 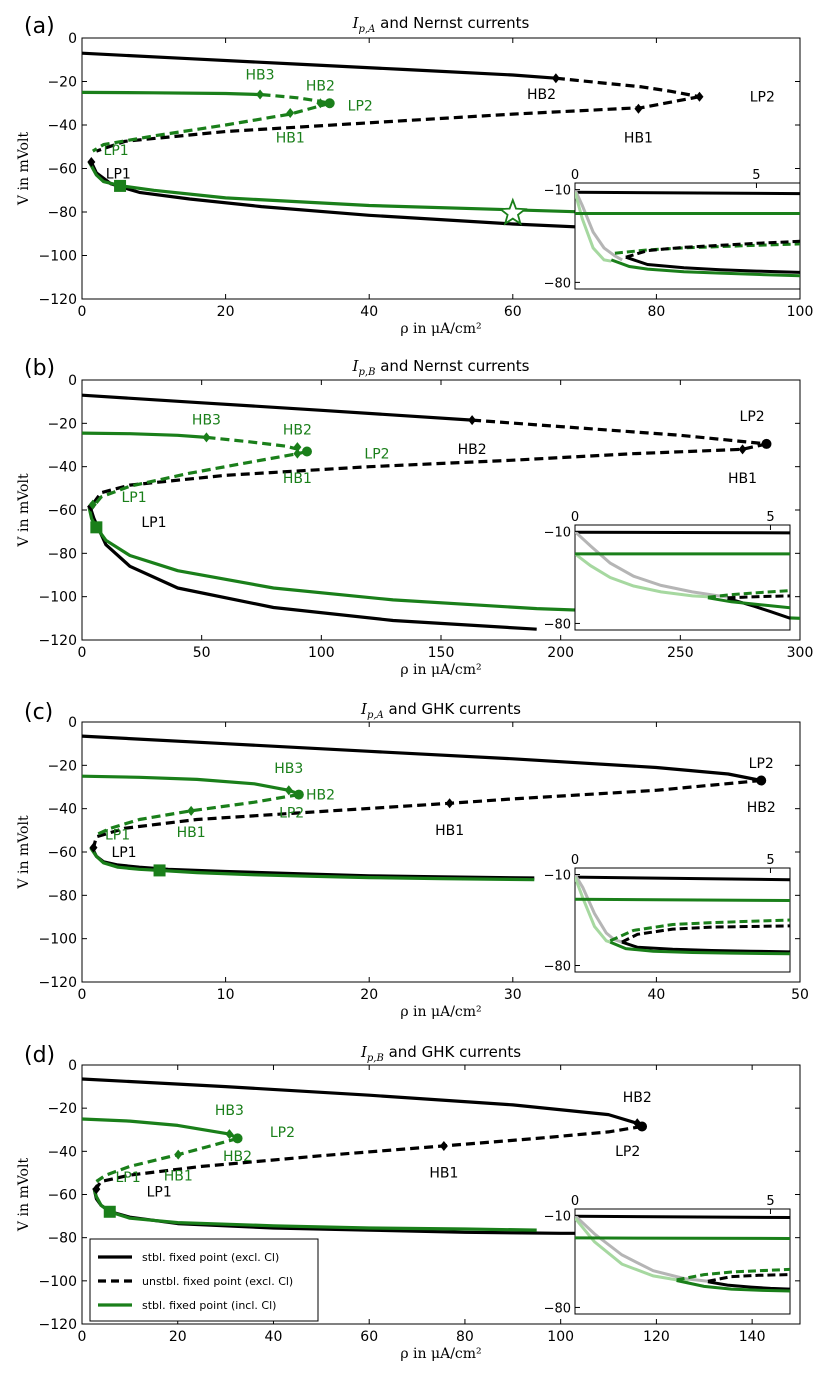 What do you see at coordinates (211, 127) in the screenshot?
I see `series-line-green-unstable-lower` at bounding box center [211, 127].